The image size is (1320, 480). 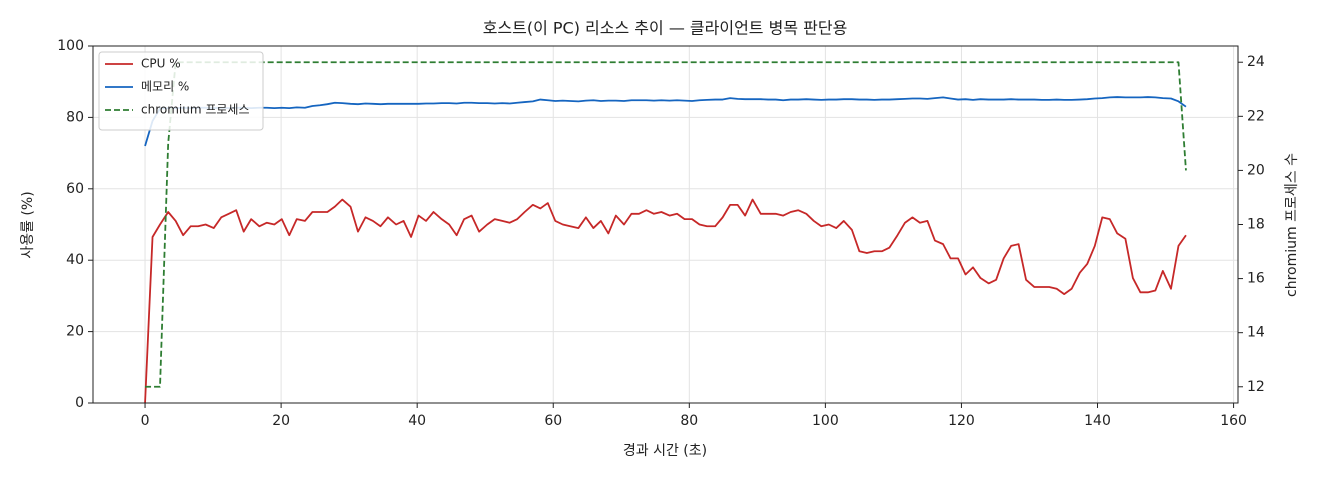 What do you see at coordinates (161, 64) in the screenshot?
I see `legend-label: CPU %` at bounding box center [161, 64].